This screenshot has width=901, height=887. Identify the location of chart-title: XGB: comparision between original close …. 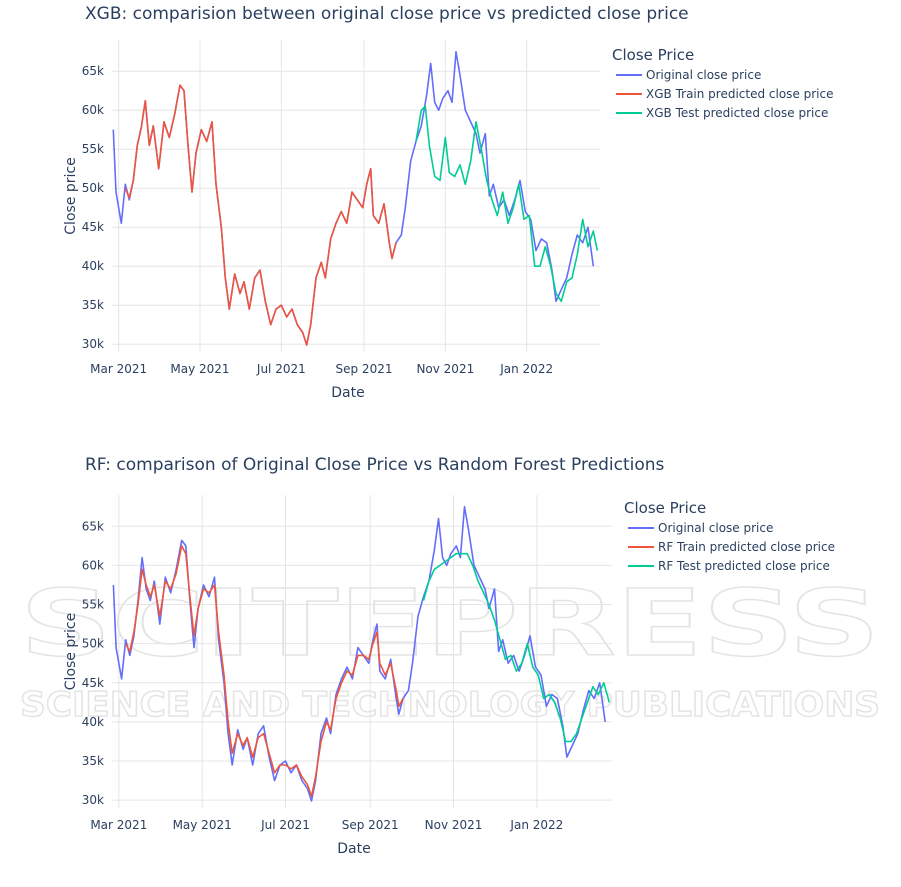
(387, 14).